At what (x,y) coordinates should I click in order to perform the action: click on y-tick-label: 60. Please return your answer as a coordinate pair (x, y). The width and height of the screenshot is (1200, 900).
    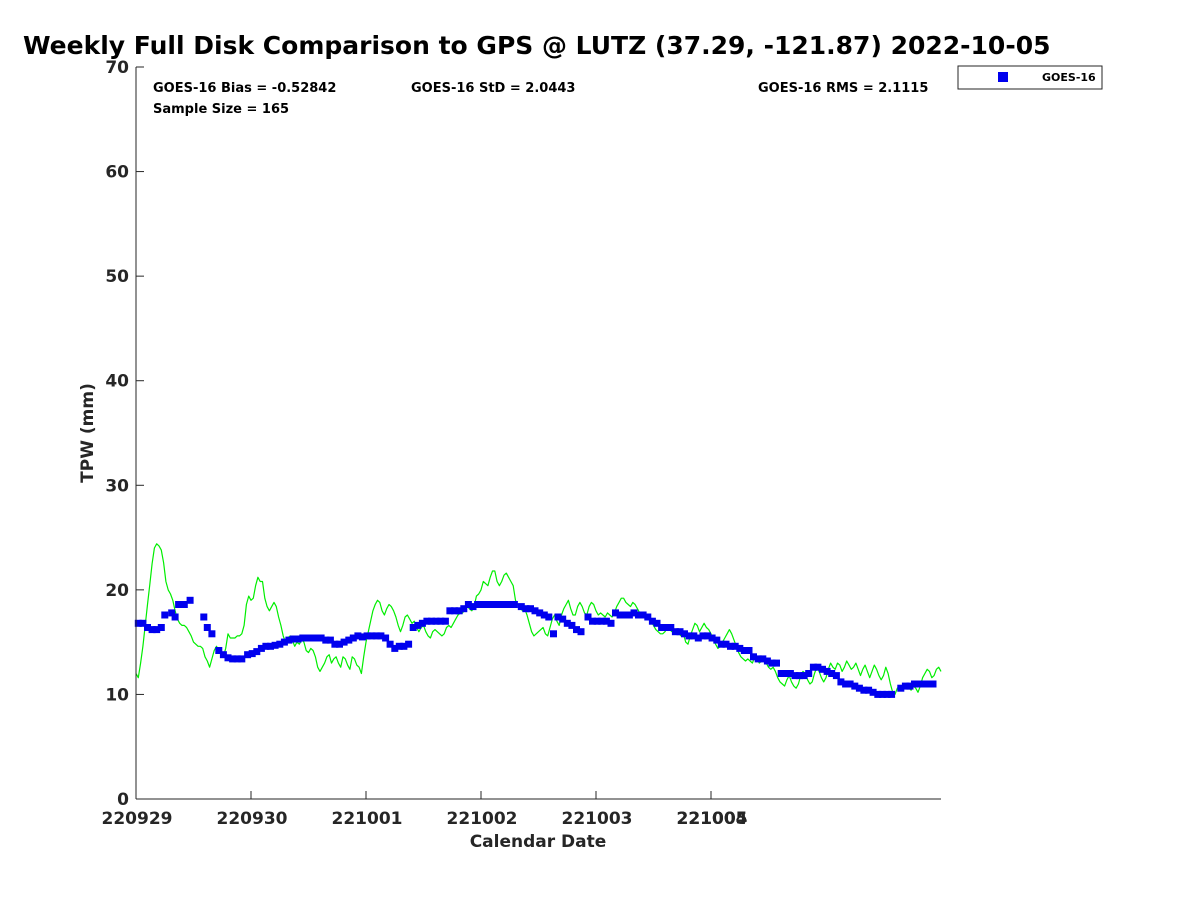
    Looking at the image, I should click on (117, 173).